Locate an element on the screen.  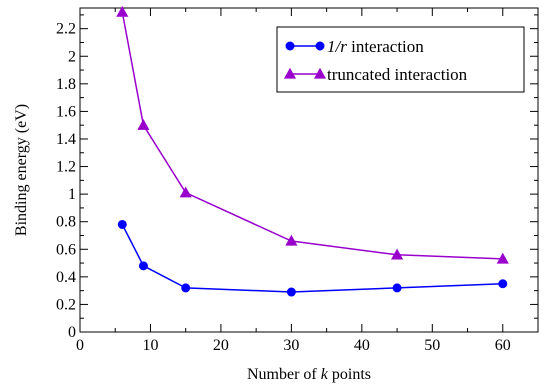
x-tick-label: 20 is located at coordinates (221, 345).